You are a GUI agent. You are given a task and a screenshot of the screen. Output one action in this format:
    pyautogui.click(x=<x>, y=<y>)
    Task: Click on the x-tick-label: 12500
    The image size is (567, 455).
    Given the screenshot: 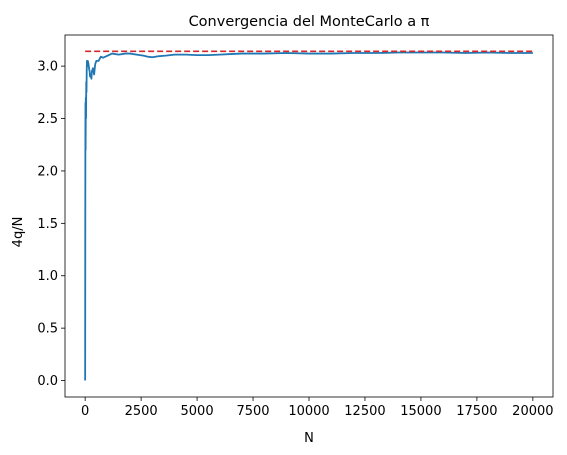 What is the action you would take?
    pyautogui.click(x=364, y=411)
    